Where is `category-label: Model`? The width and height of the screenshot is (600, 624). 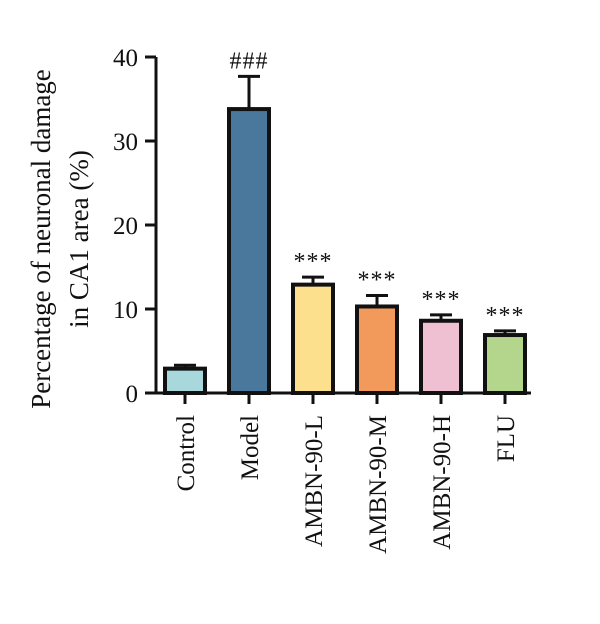 category-label: Model is located at coordinates (250, 447).